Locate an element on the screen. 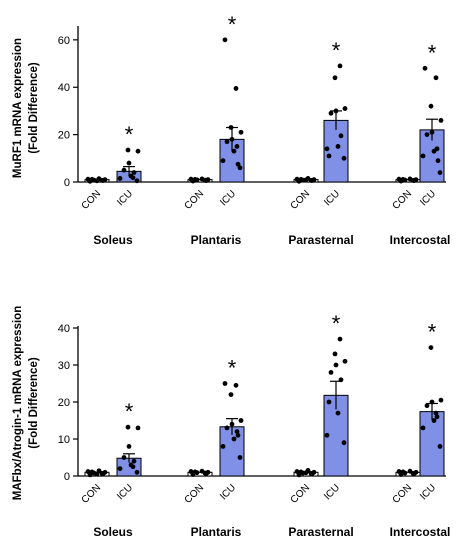  y-axis-label-line1: MuRF1 mRNA expression is located at coordinates (18, 108).